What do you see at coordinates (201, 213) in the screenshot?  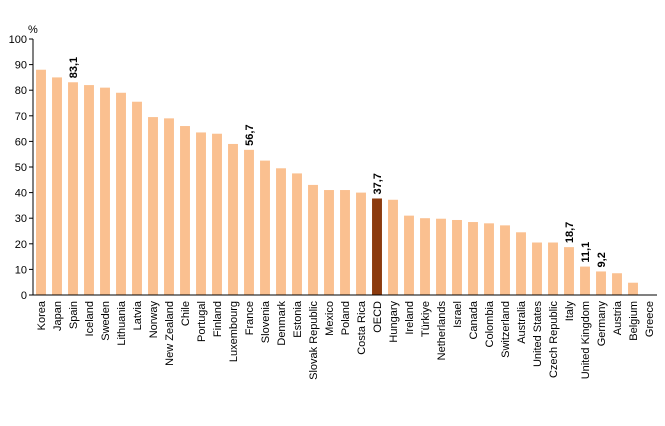 I see `bar-portugal` at bounding box center [201, 213].